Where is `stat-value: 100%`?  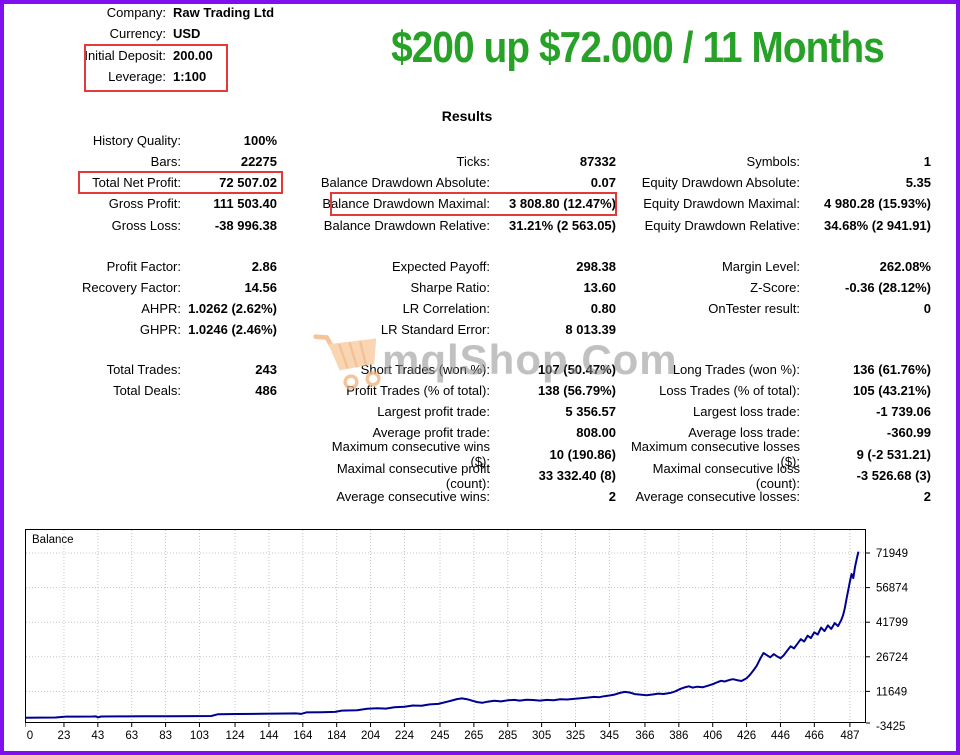
stat-value: 100% is located at coordinates (260, 140).